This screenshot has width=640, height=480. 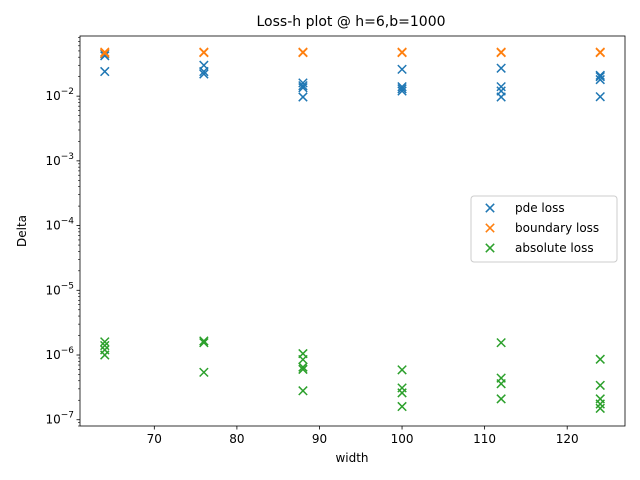 I want to click on legend-label-absolute-loss: absolute loss, so click(x=554, y=248).